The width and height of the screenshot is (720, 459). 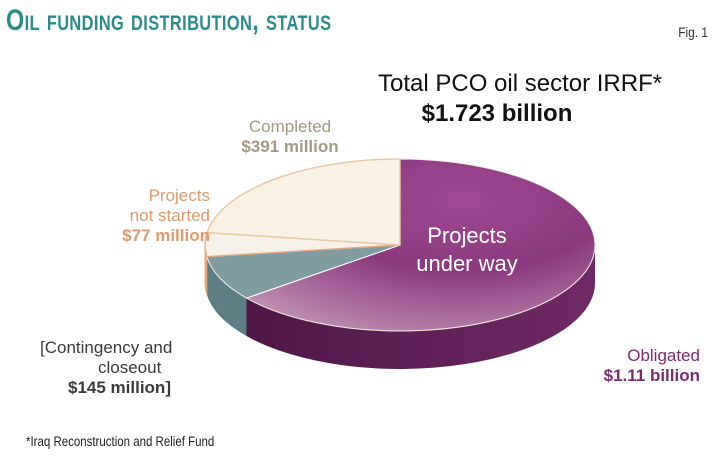 I want to click on pie-slice-completed, so click(x=303, y=202).